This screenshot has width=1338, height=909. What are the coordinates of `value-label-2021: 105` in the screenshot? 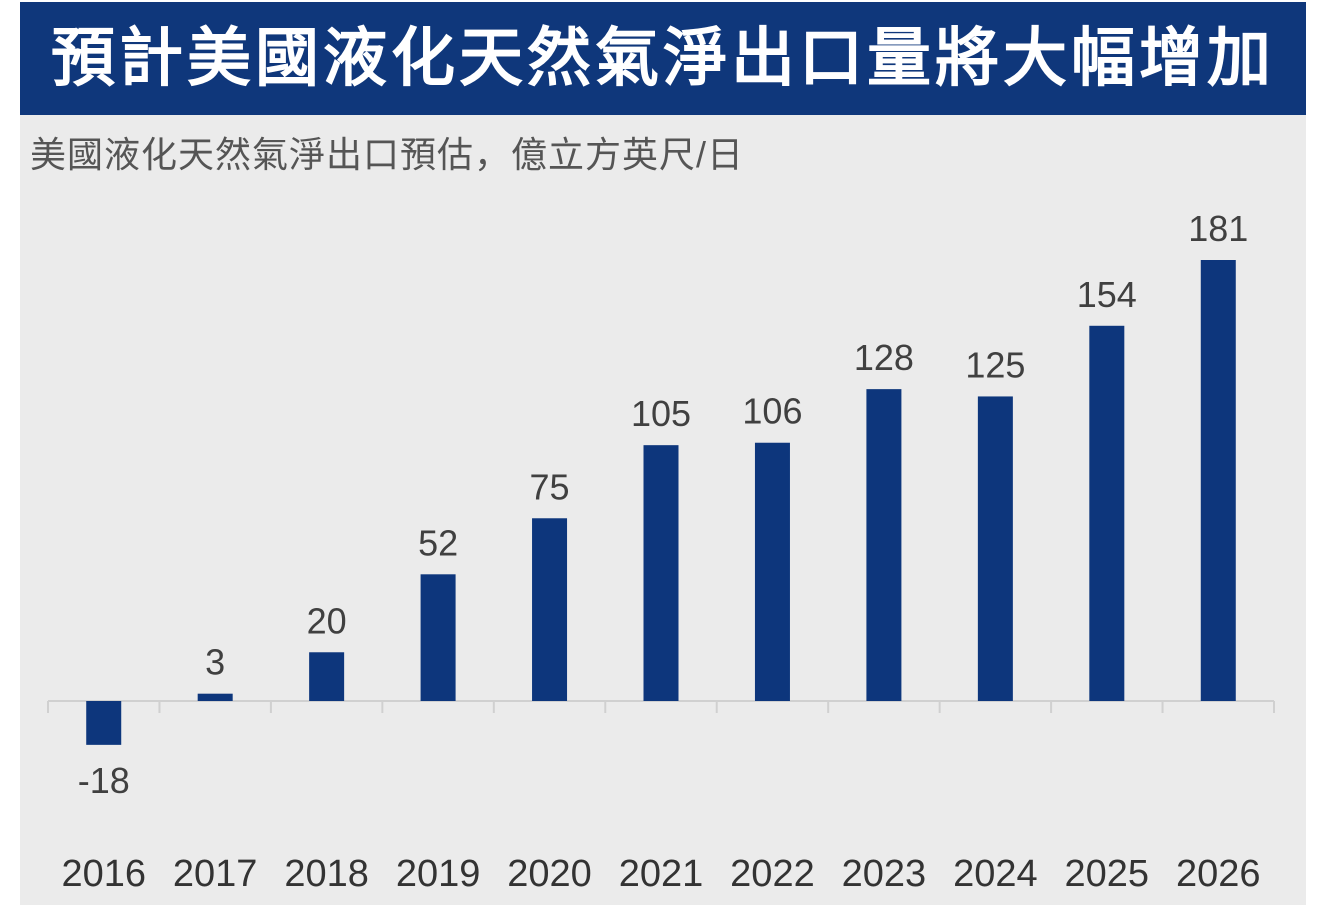 It's located at (661, 413).